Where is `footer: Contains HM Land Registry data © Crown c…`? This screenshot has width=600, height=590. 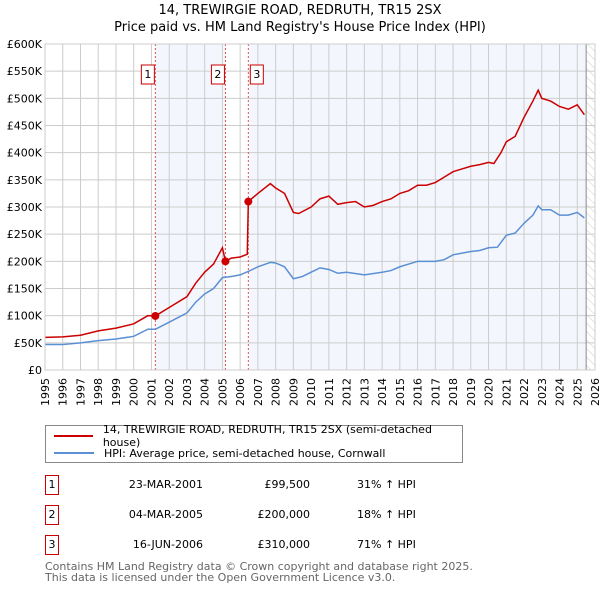
footer: Contains HM Land Registry data © Crown c… is located at coordinates (259, 572).